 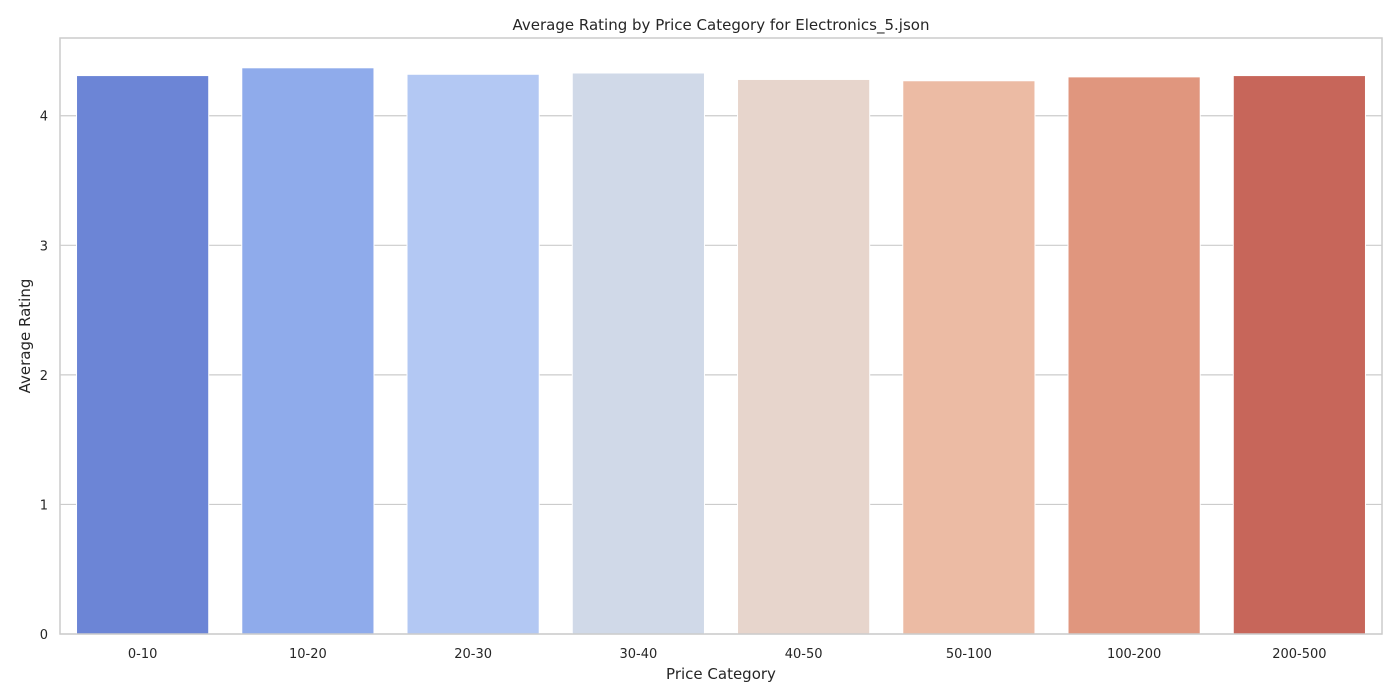 I want to click on x-tick-label: 20-30, so click(x=473, y=654).